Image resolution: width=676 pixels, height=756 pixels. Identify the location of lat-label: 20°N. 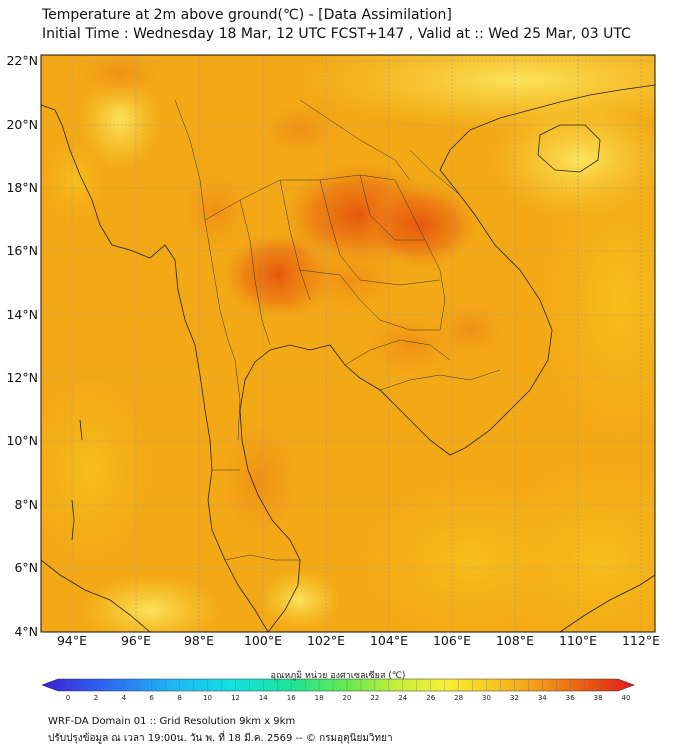
(22, 124).